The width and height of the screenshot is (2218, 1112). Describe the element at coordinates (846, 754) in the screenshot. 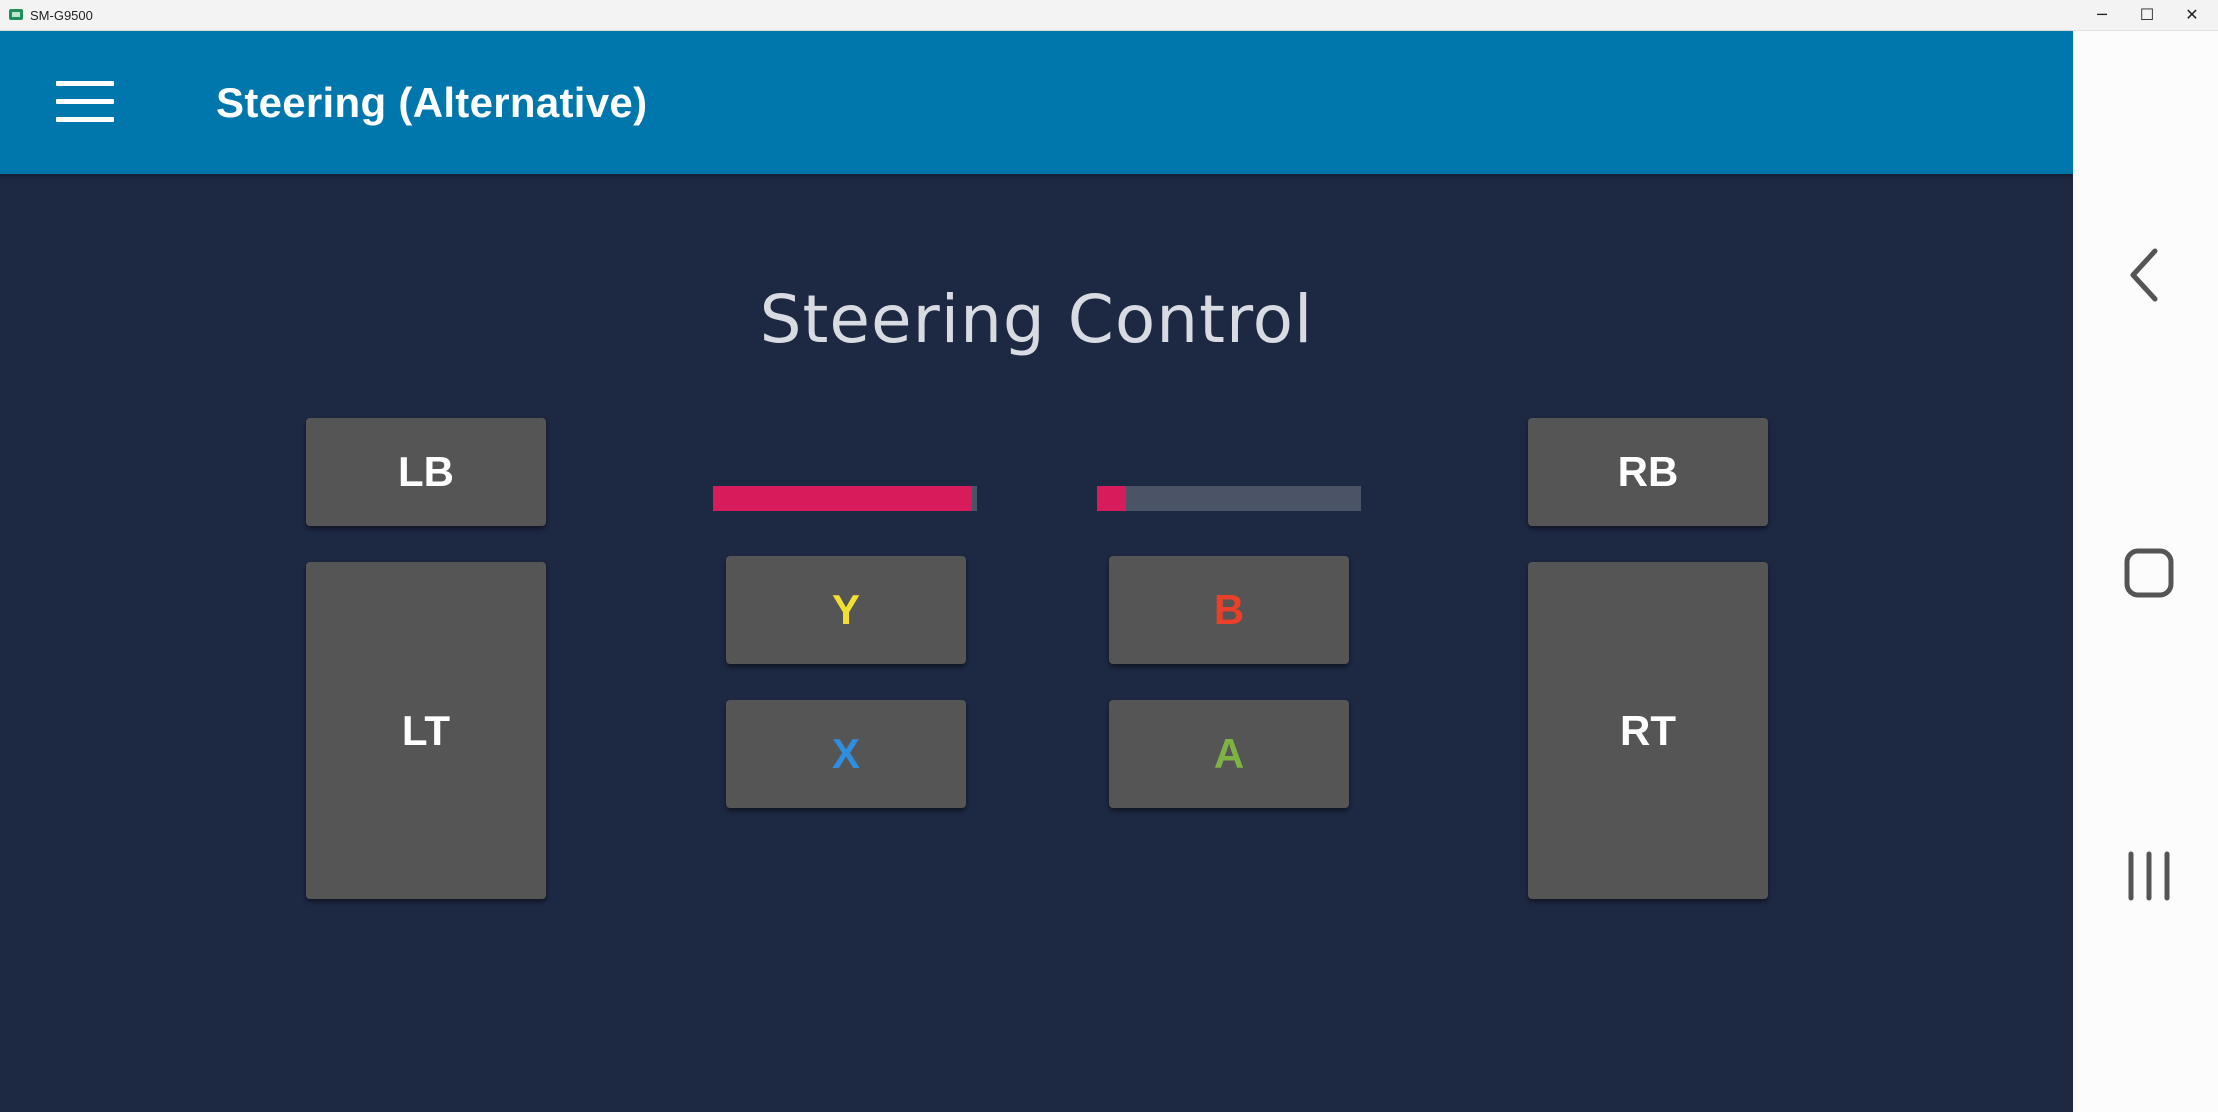

I see `x-button: X` at that location.